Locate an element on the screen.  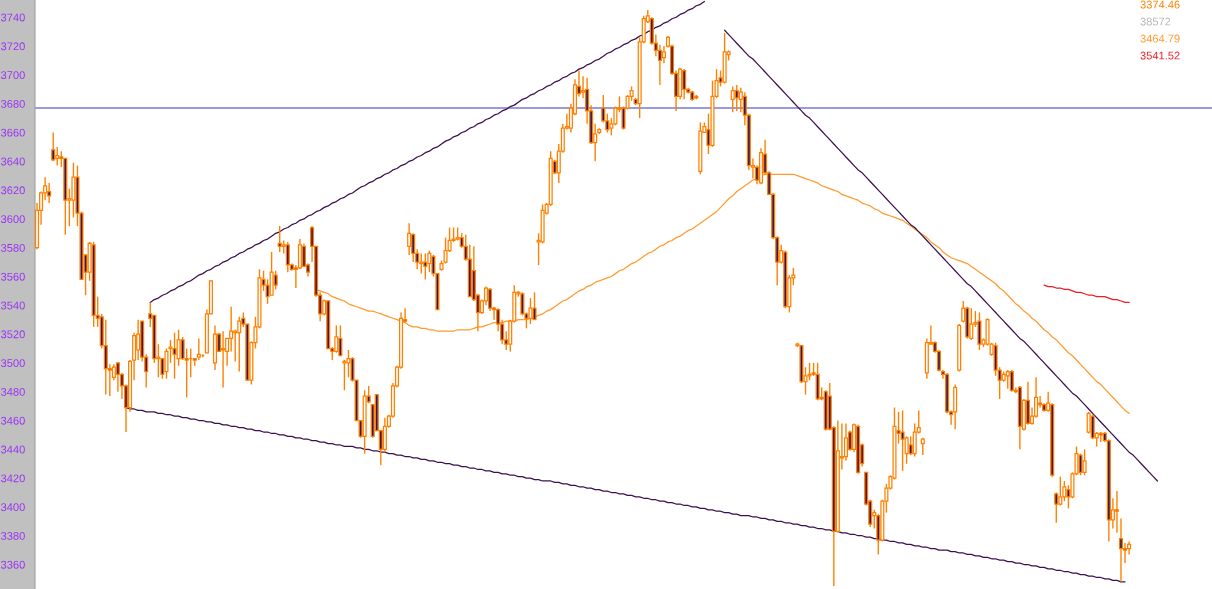
y-tick-label: 3440 is located at coordinates (12, 449).